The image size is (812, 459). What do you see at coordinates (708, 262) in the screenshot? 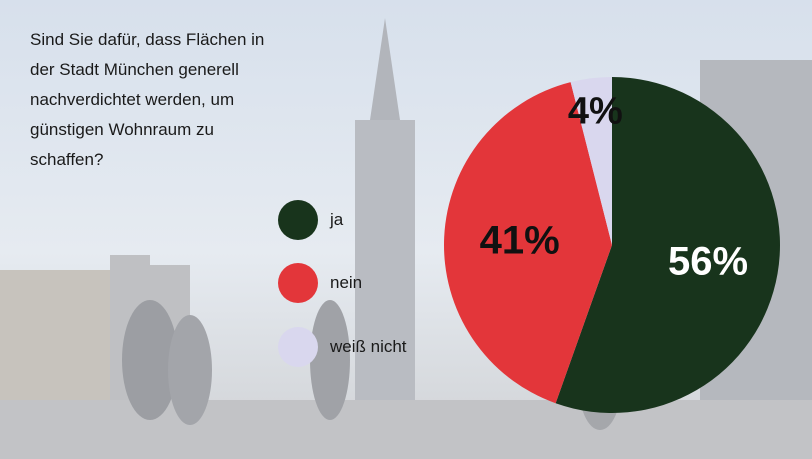
I see `pie-label-ja: 56%` at bounding box center [708, 262].